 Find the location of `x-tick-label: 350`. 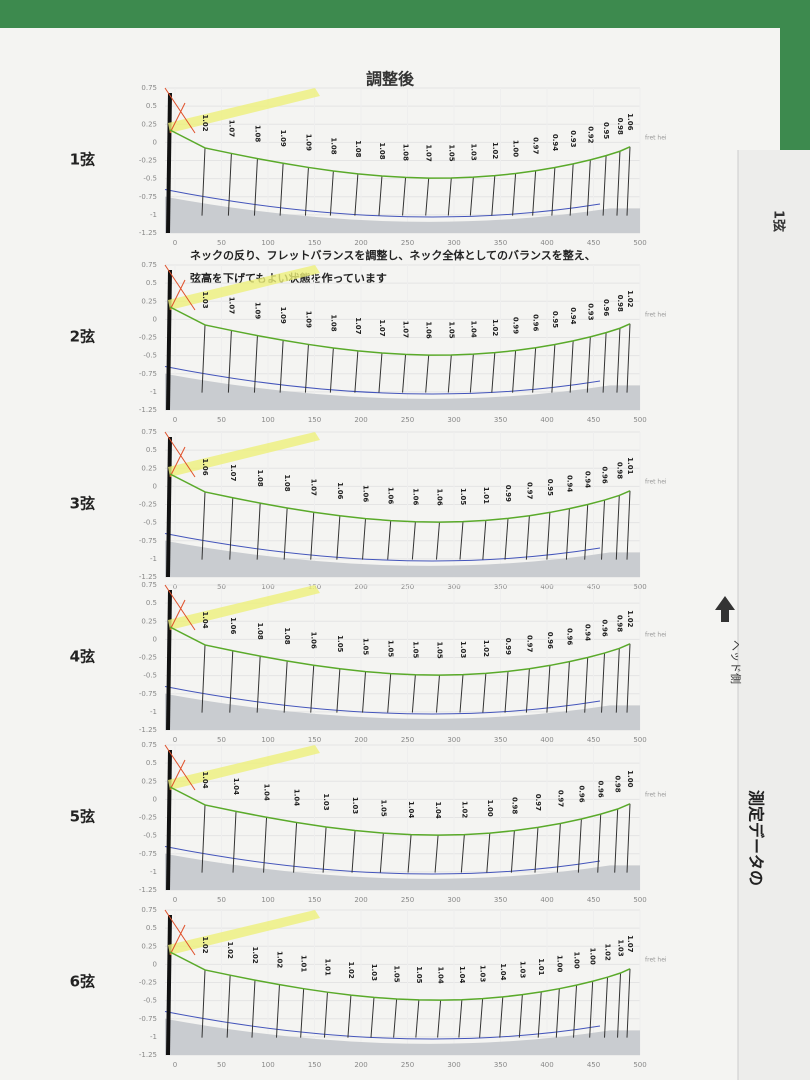

x-tick-label: 350 is located at coordinates (500, 420).